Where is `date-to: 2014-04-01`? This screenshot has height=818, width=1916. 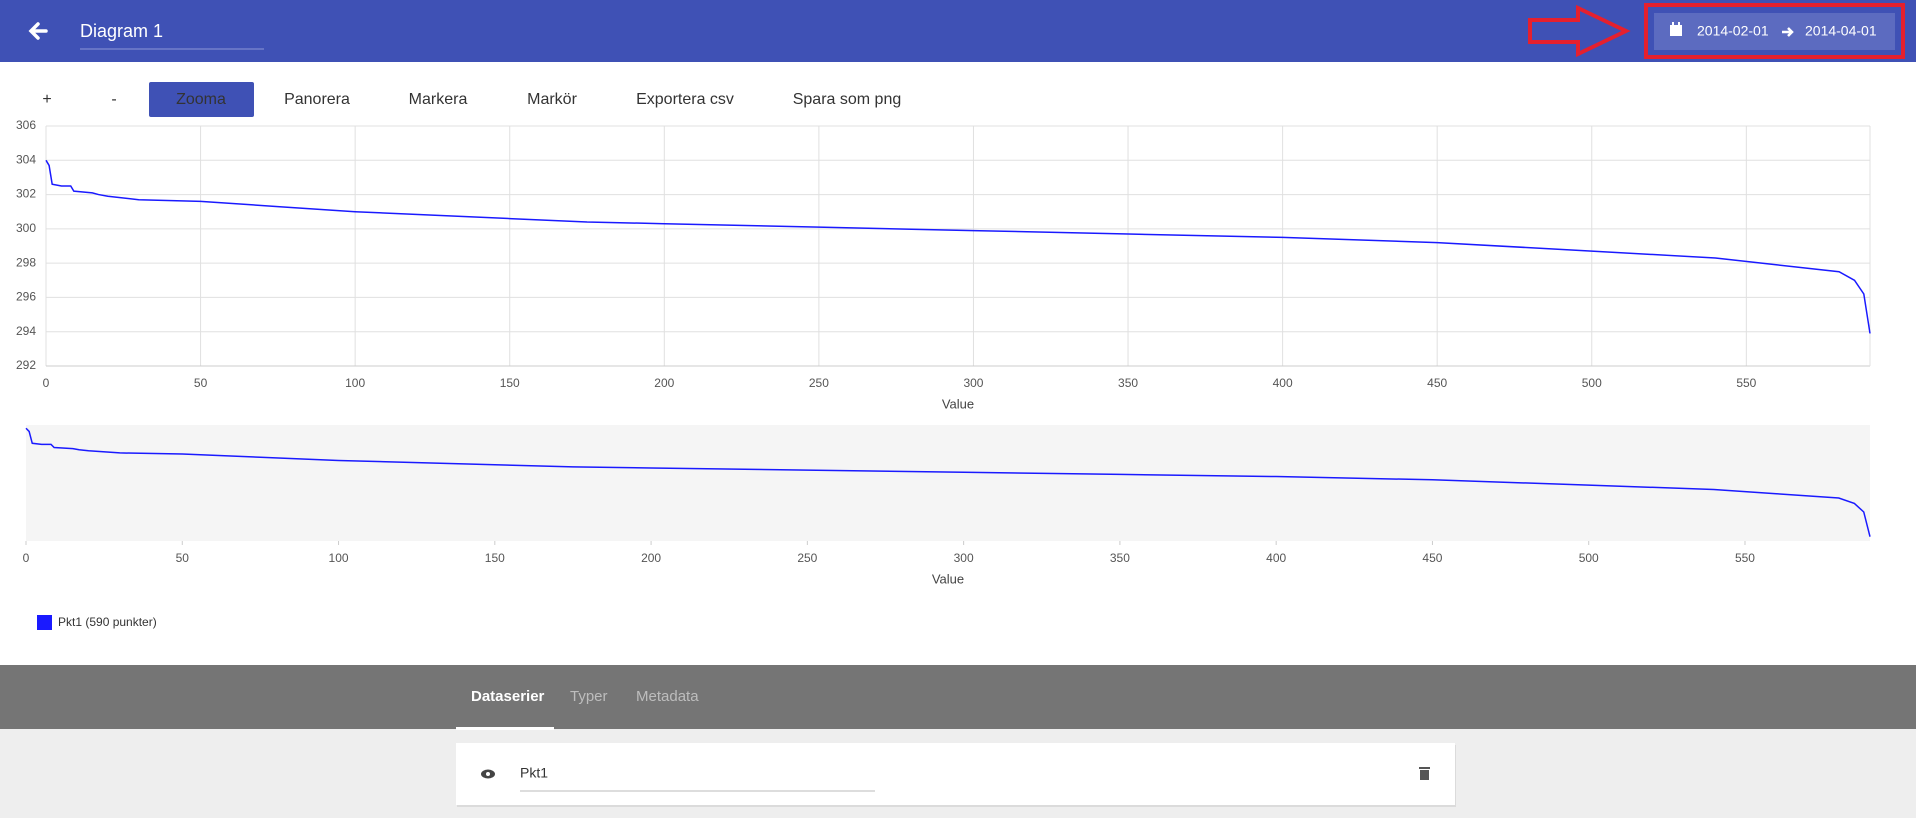 date-to: 2014-04-01 is located at coordinates (1841, 31).